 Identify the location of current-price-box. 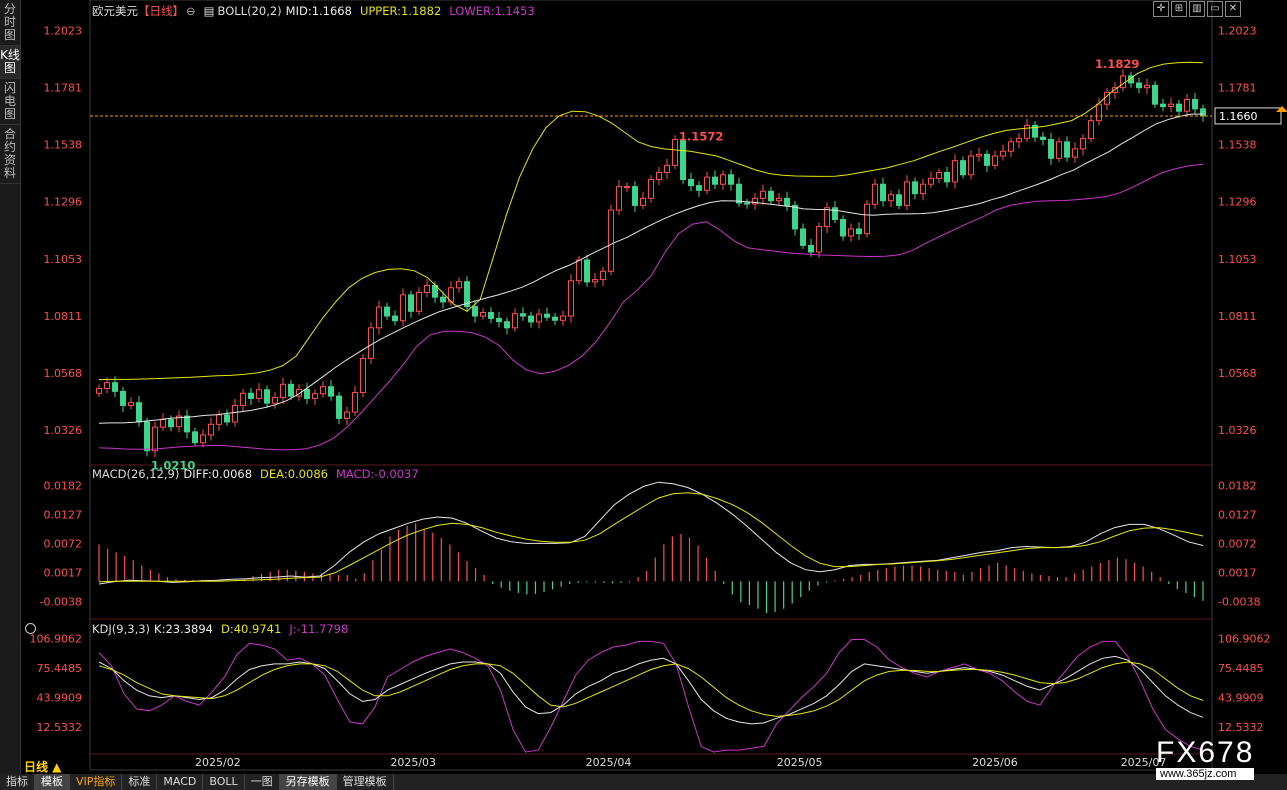
(1248, 116).